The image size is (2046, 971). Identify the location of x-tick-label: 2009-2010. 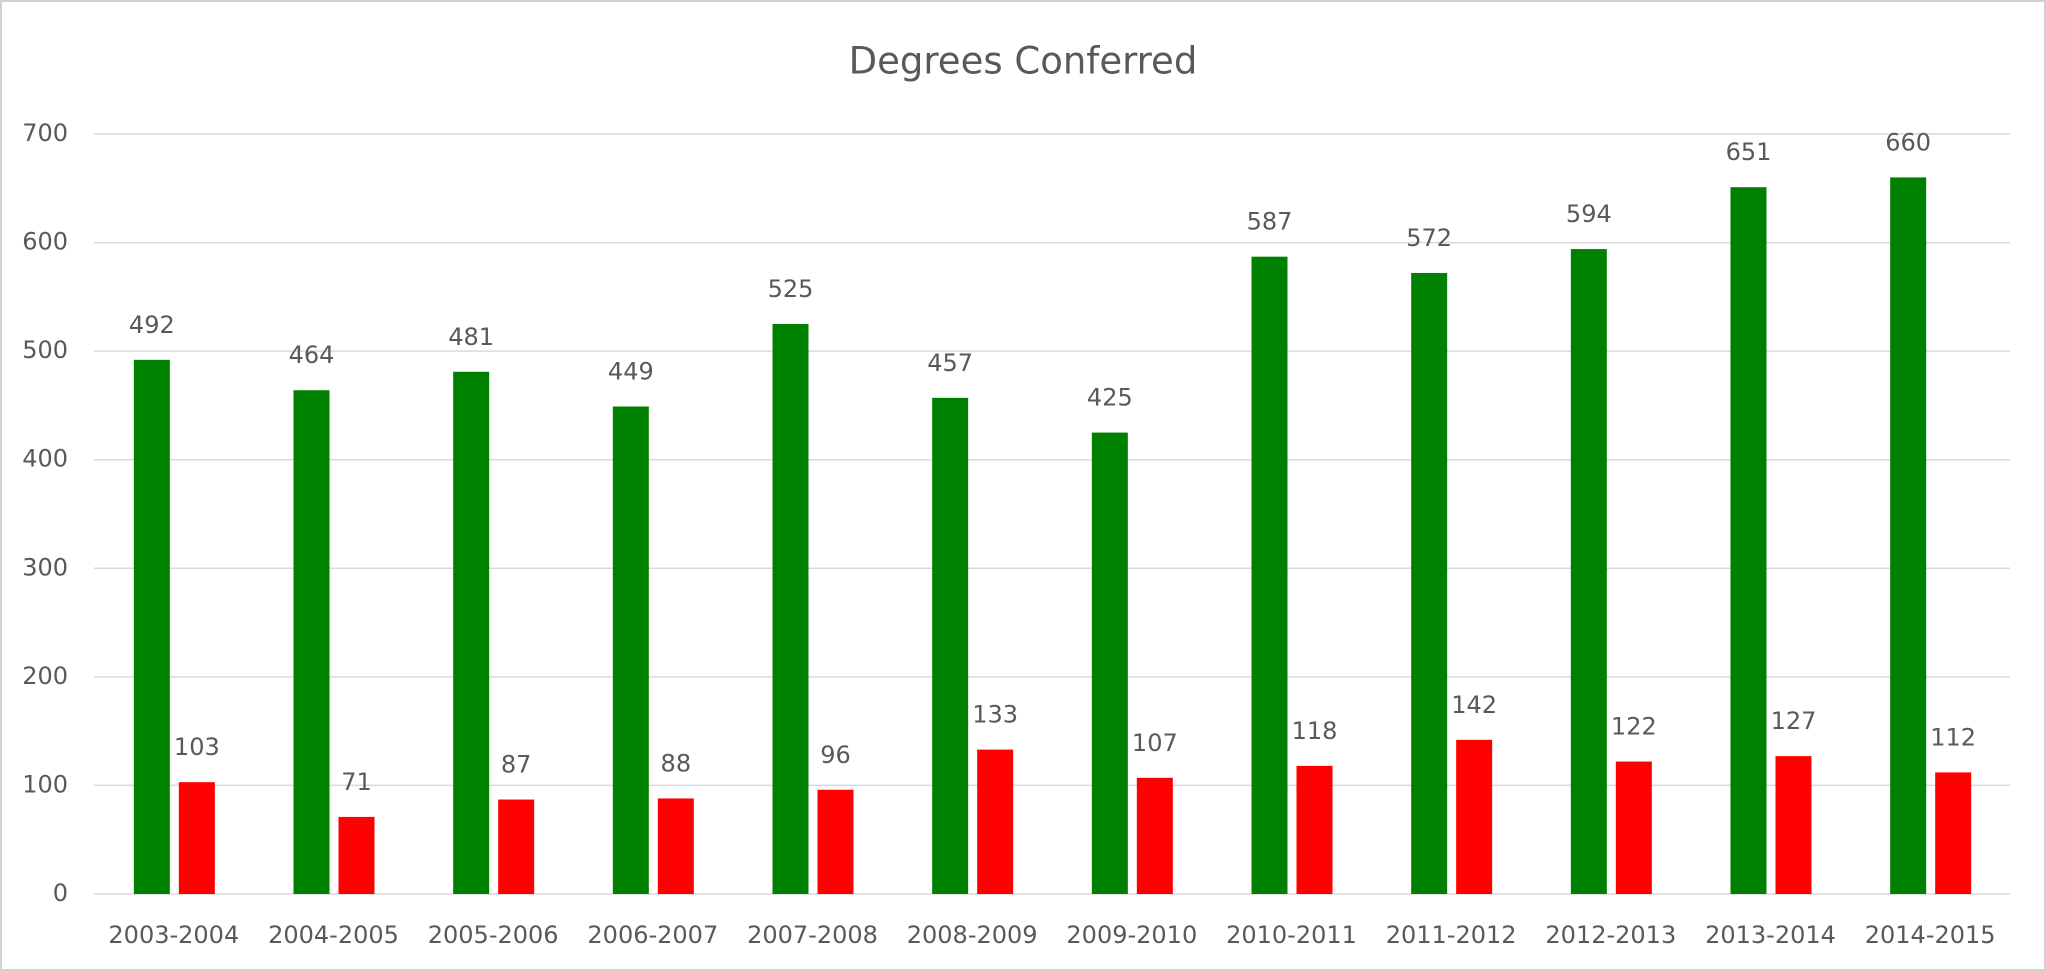
(1131, 935).